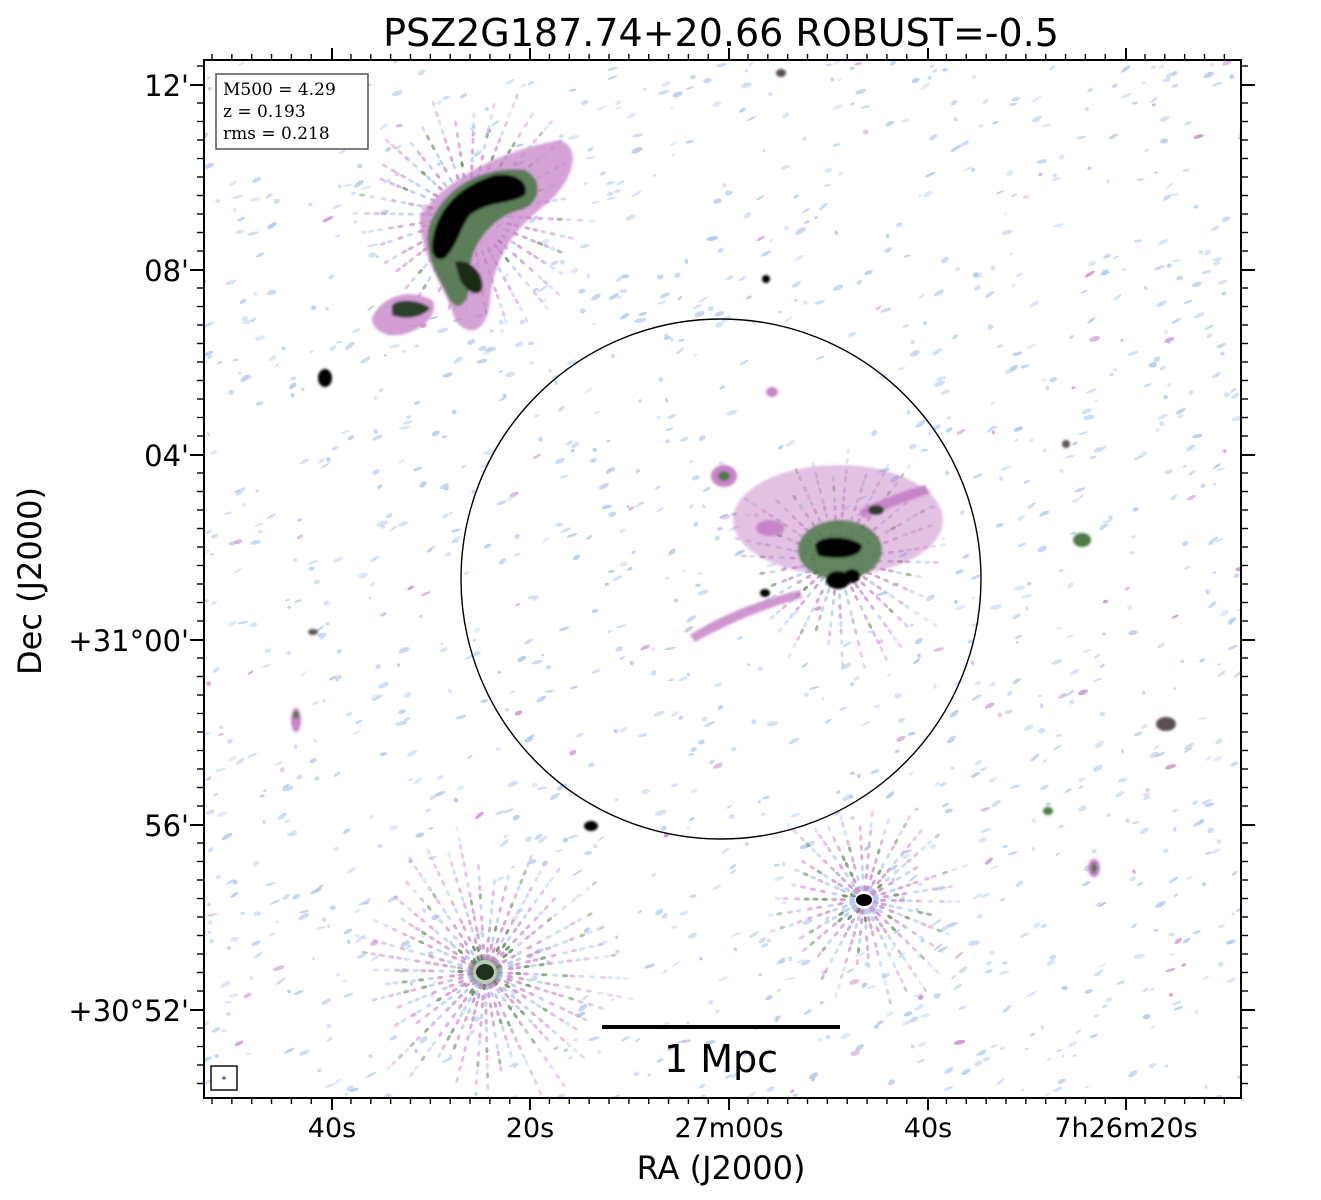 This screenshot has width=1321, height=1200. I want to click on info-redshift: z = 0.193, so click(264, 112).